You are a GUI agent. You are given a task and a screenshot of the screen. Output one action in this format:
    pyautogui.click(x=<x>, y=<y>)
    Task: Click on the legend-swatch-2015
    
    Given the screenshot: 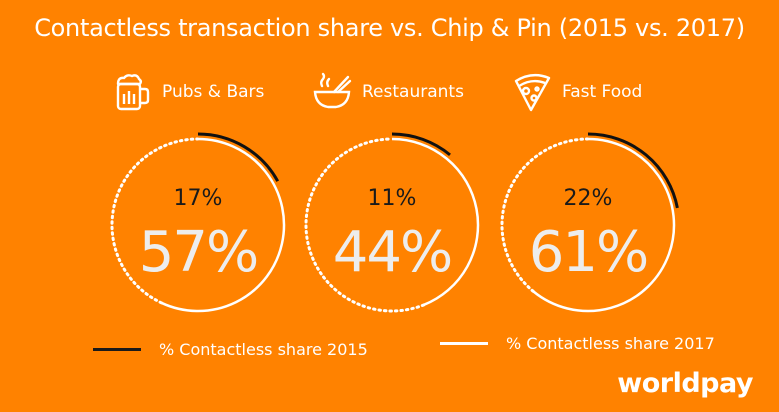 What is the action you would take?
    pyautogui.click(x=117, y=349)
    